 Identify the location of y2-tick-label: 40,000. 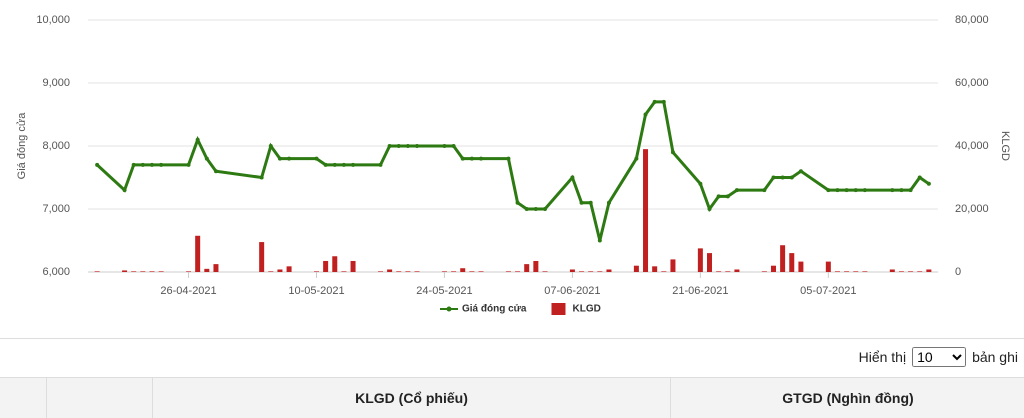
(972, 146).